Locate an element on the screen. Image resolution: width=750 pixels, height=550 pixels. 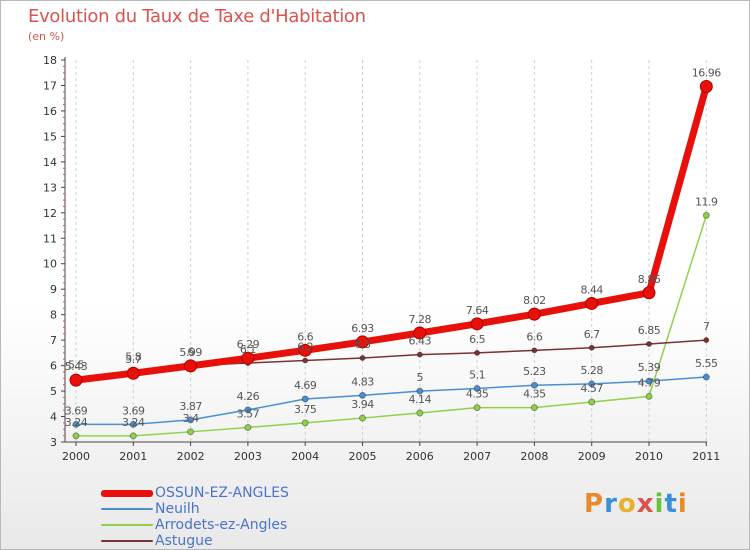
legend-label: Neuilh is located at coordinates (177, 509).